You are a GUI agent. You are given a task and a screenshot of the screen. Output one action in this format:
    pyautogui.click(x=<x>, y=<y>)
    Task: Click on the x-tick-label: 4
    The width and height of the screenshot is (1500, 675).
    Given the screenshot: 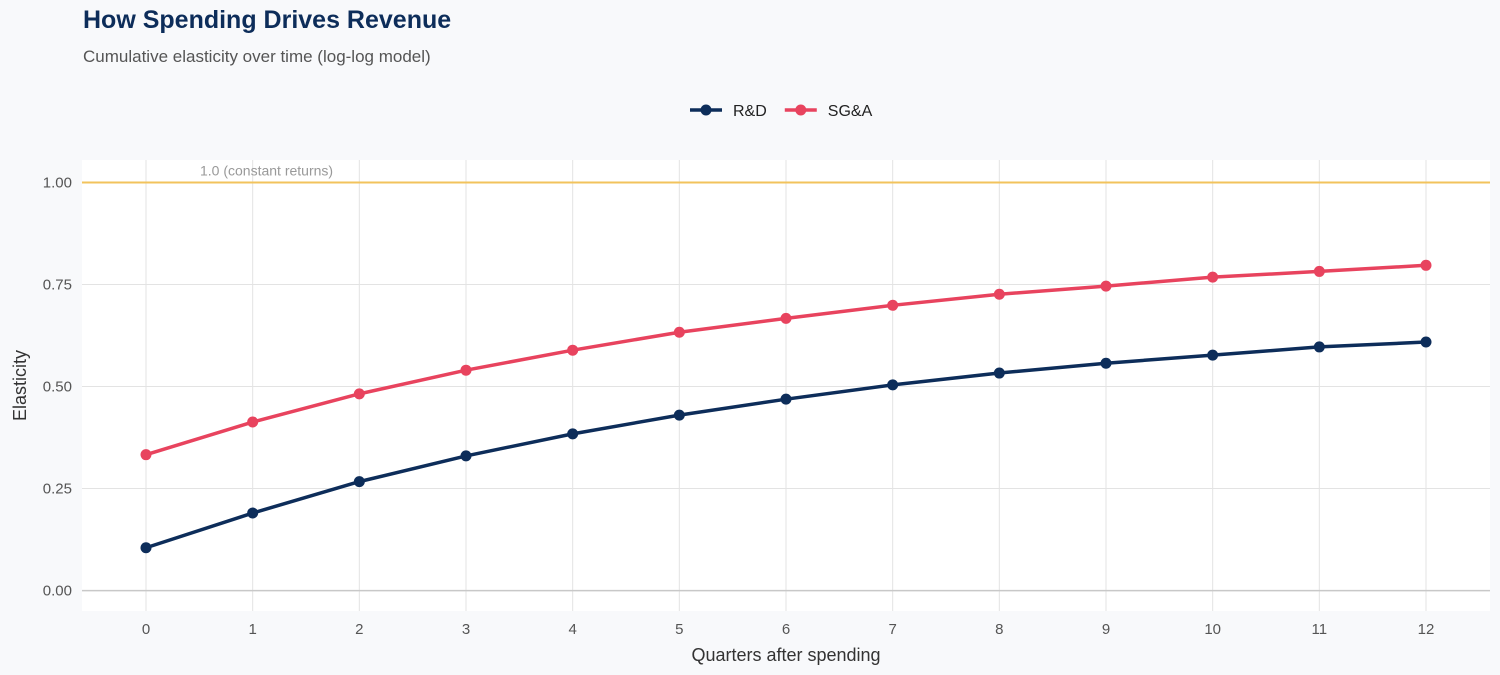 What is the action you would take?
    pyautogui.click(x=572, y=629)
    